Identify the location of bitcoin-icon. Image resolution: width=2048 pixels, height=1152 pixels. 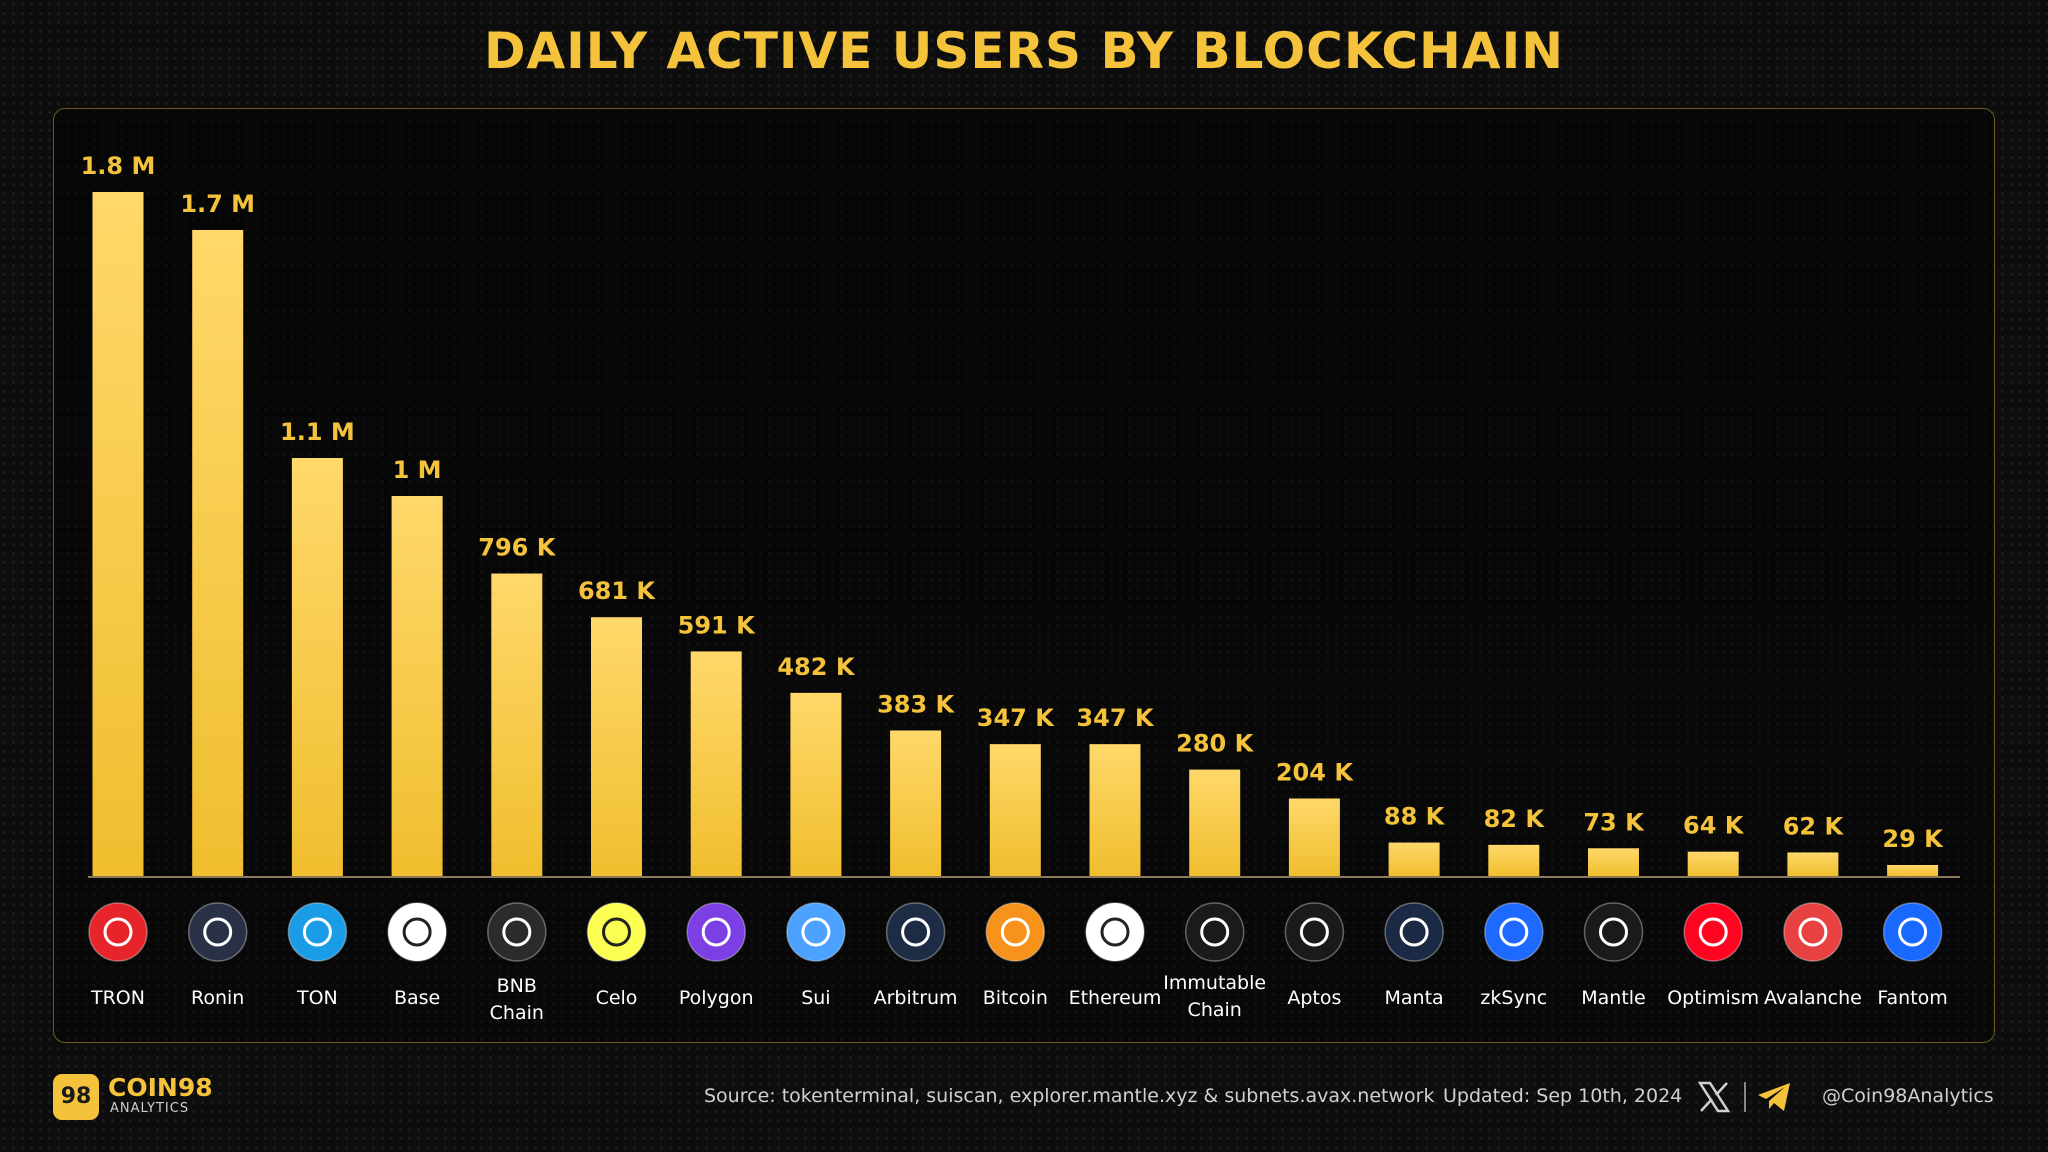
(1015, 932).